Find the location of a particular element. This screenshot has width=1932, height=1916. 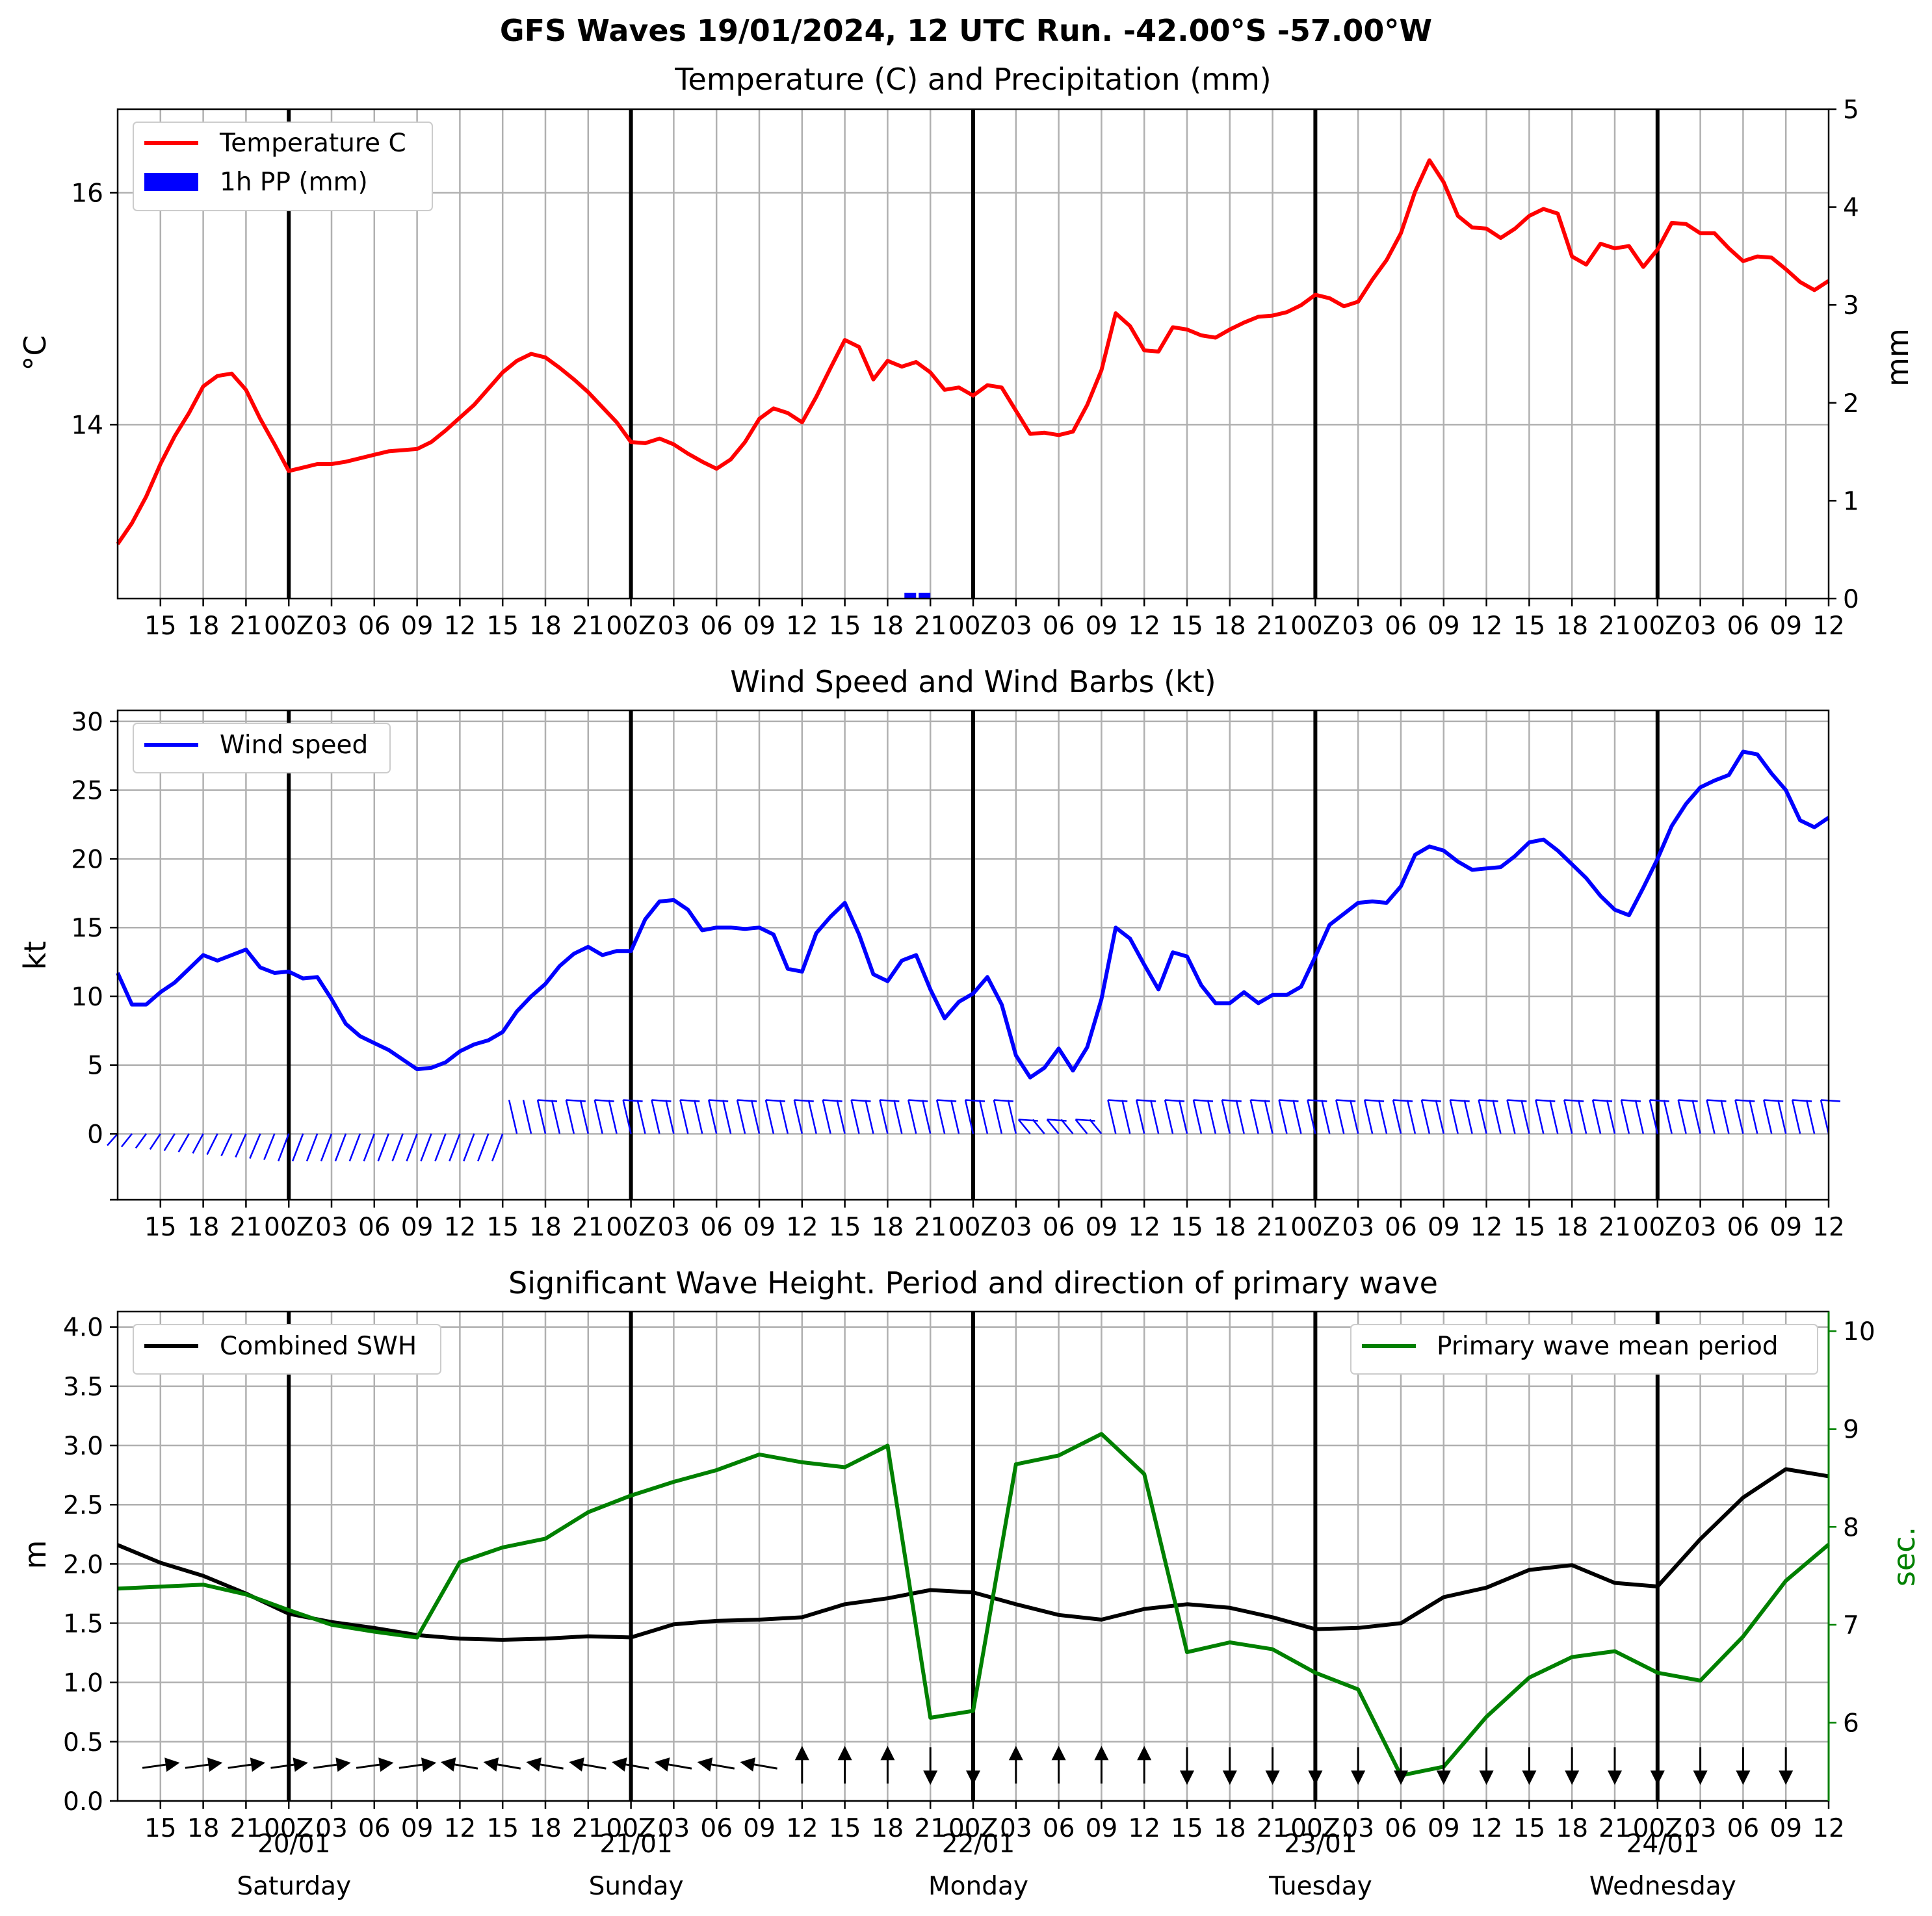

weekday-label: Sunday is located at coordinates (636, 1886).